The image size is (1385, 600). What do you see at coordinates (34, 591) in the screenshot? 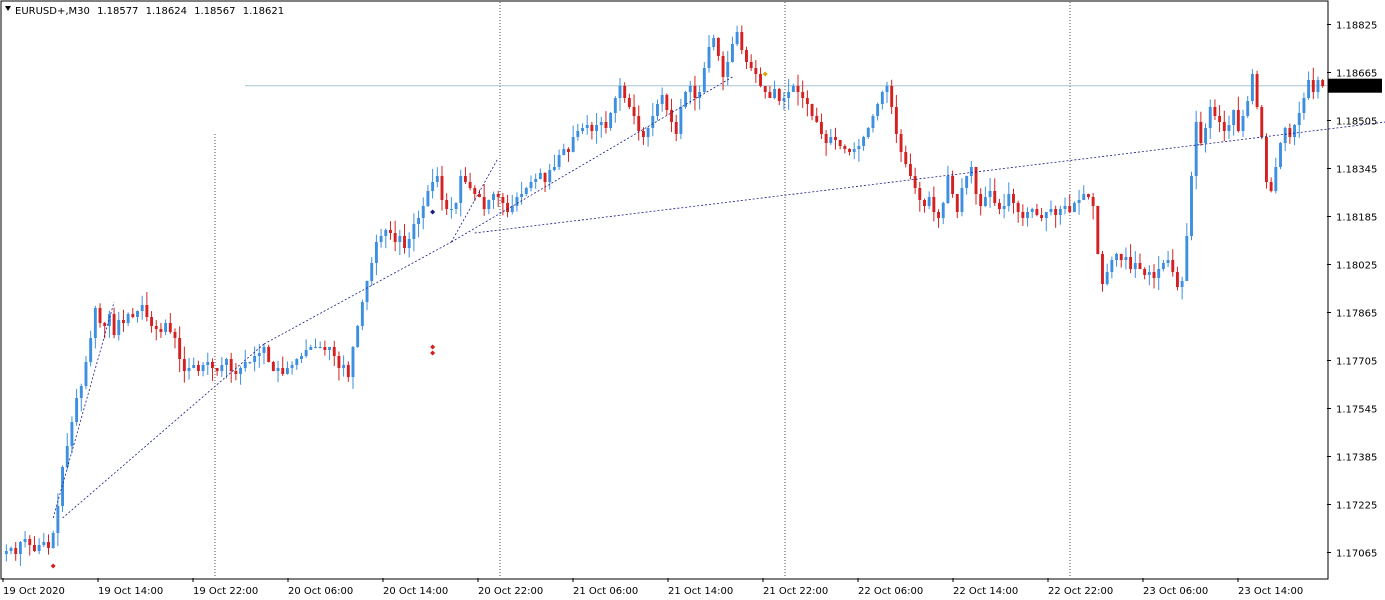
I see `x-tick-label: 19 Oct 2020` at bounding box center [34, 591].